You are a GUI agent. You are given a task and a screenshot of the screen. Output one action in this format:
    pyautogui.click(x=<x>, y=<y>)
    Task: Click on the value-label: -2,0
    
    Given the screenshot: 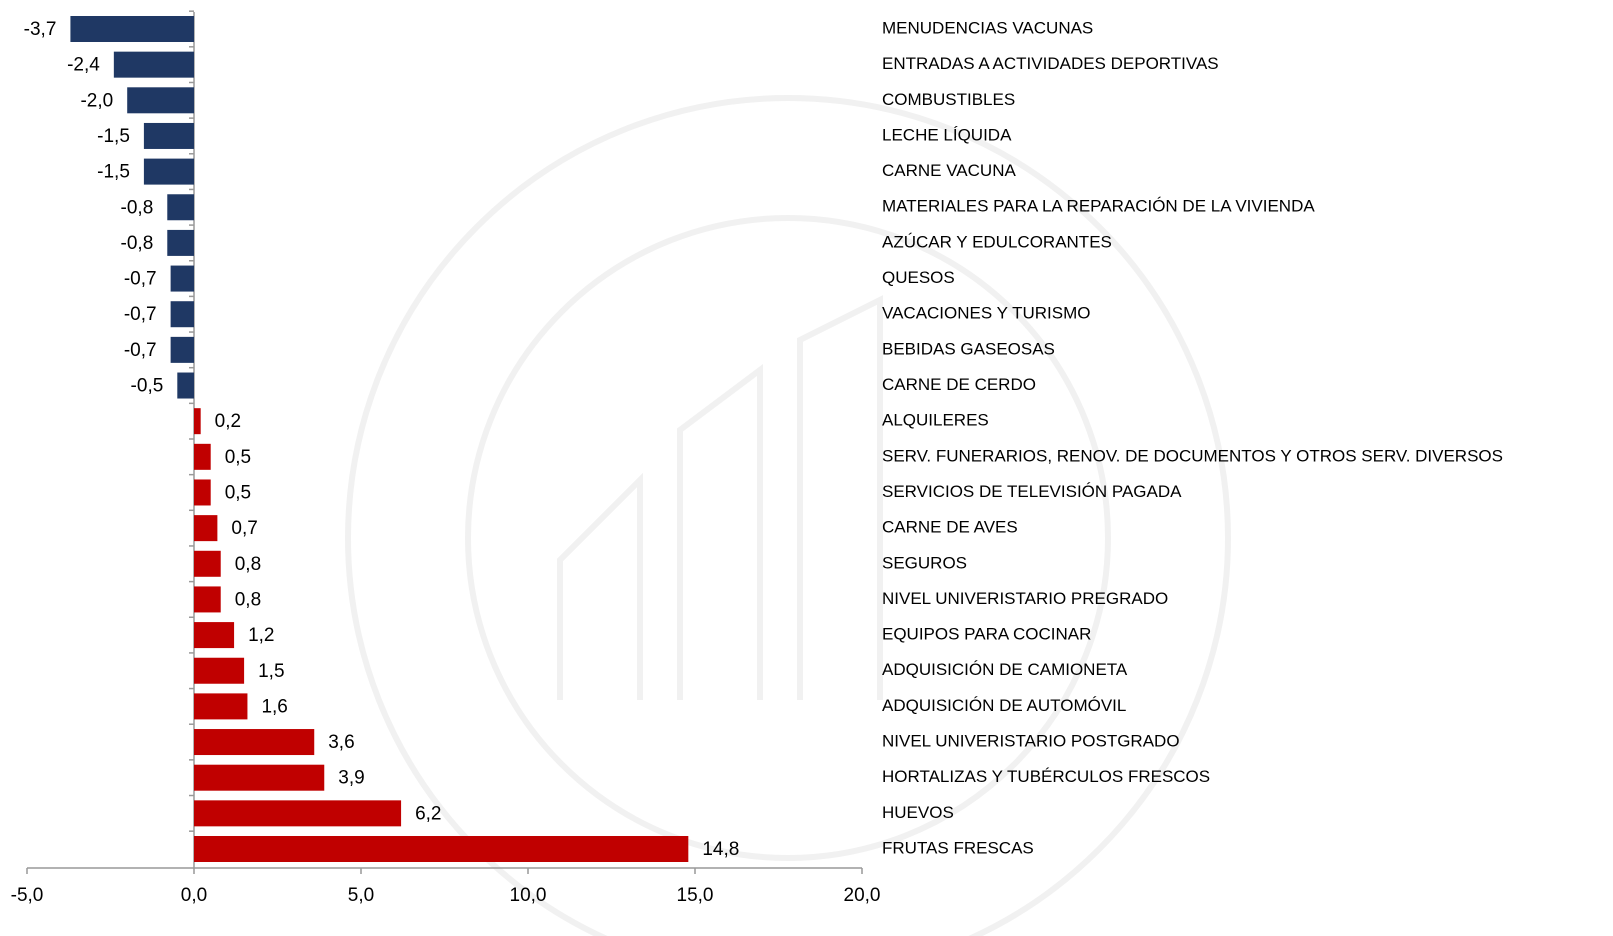 What is the action you would take?
    pyautogui.click(x=96, y=100)
    